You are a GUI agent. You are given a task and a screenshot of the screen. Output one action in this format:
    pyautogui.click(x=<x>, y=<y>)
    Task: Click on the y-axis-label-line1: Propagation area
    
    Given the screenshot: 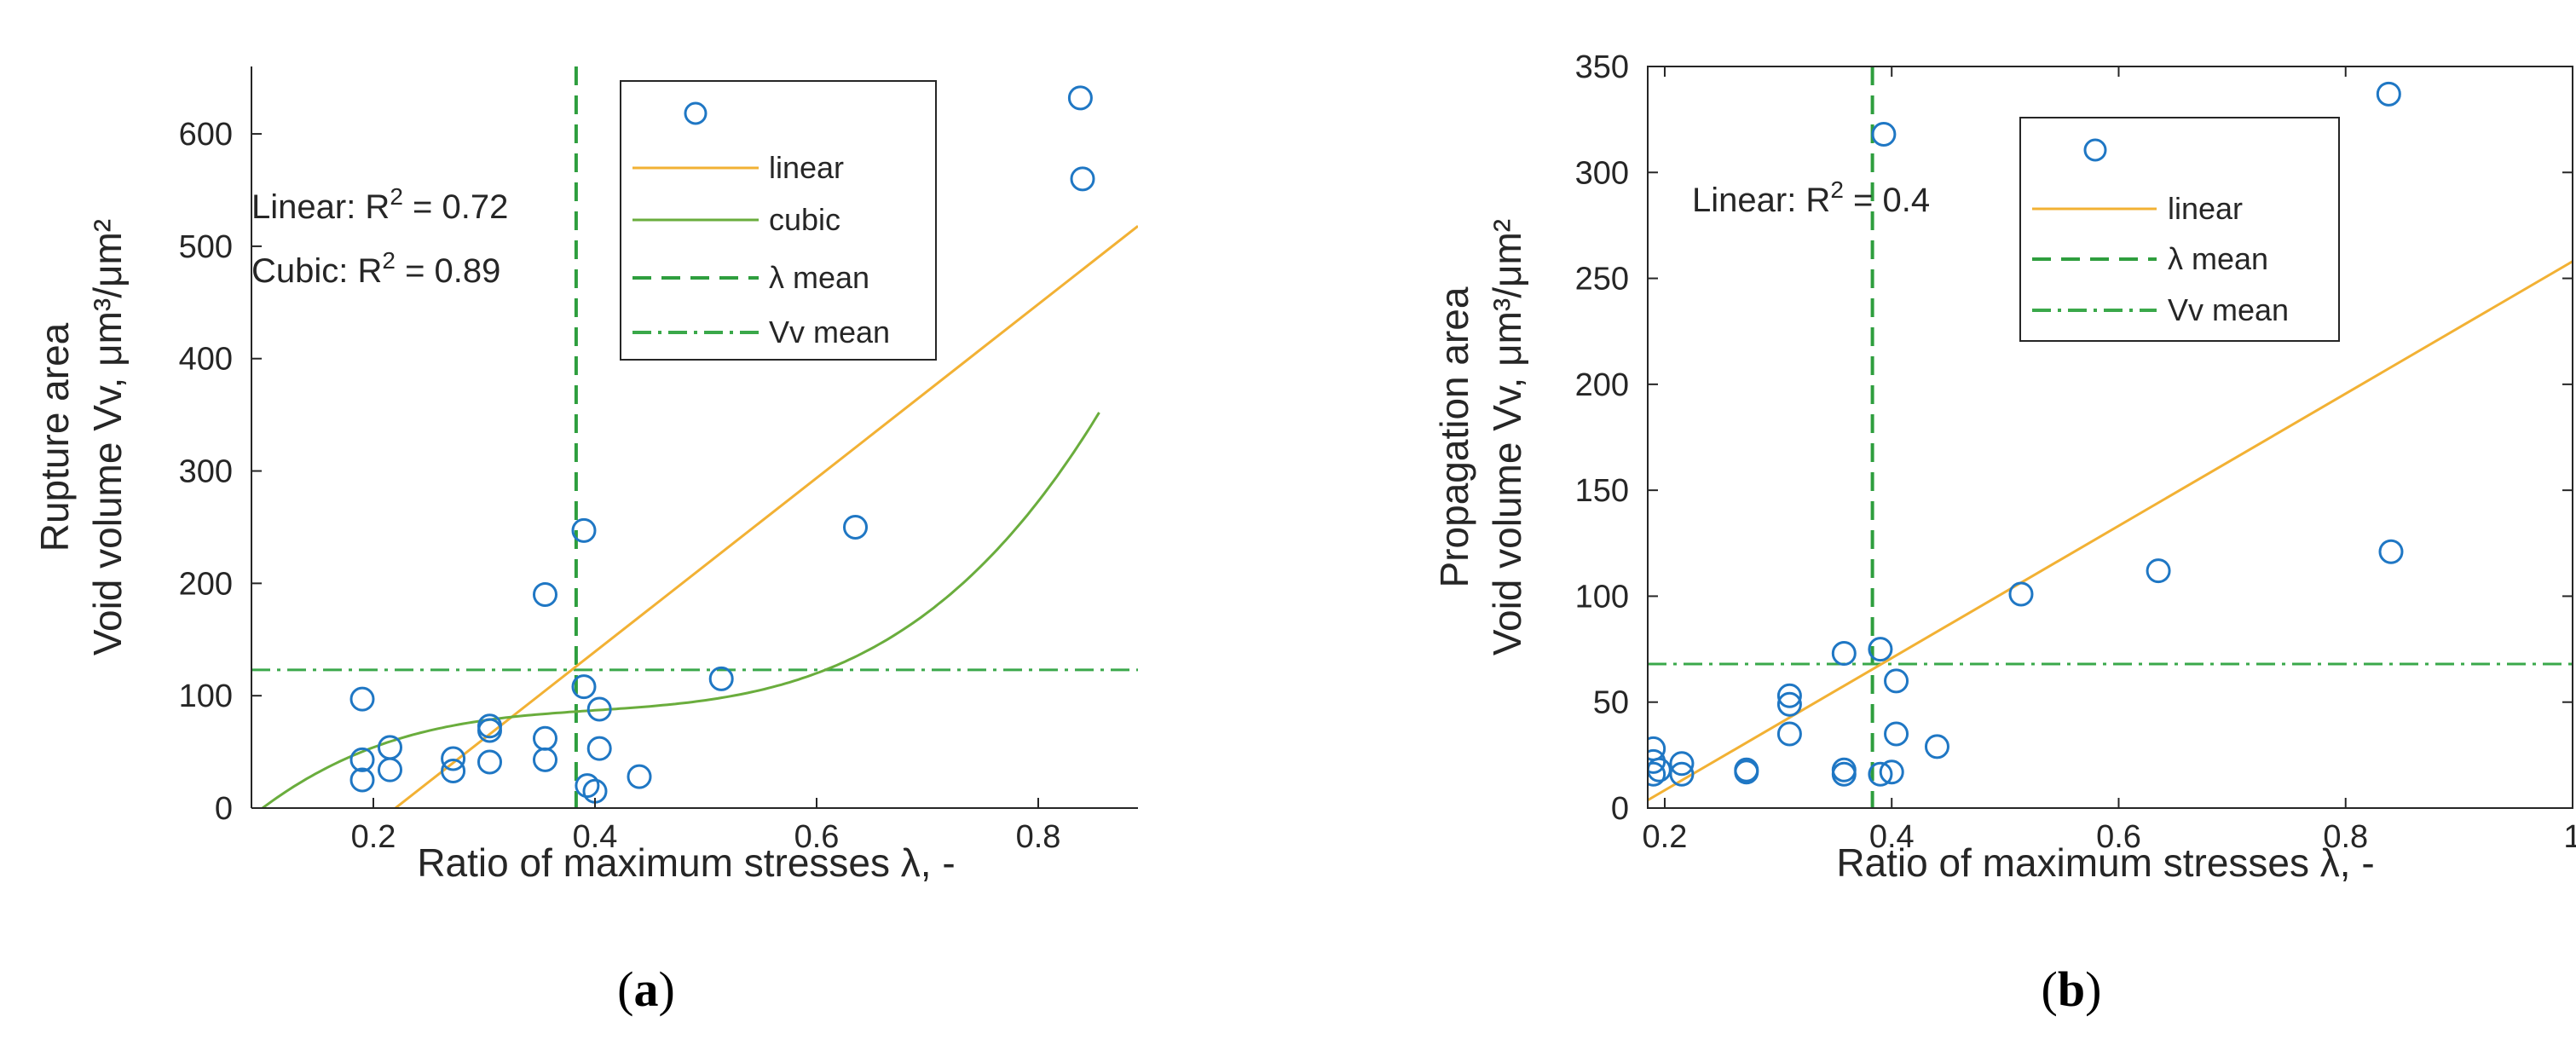 What is the action you would take?
    pyautogui.click(x=1454, y=436)
    